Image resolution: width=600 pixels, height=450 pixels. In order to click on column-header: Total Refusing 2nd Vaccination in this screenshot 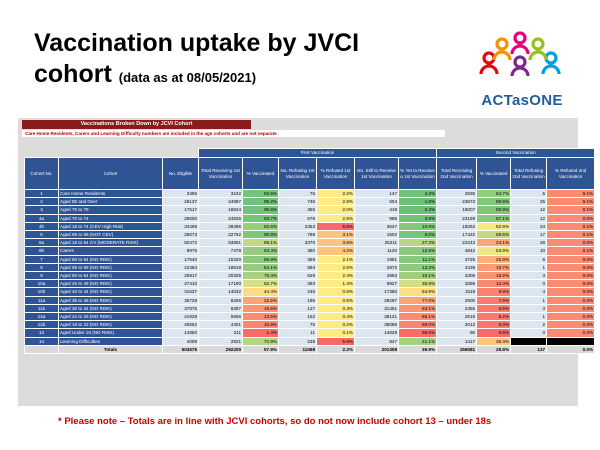, I will do `click(529, 173)`.